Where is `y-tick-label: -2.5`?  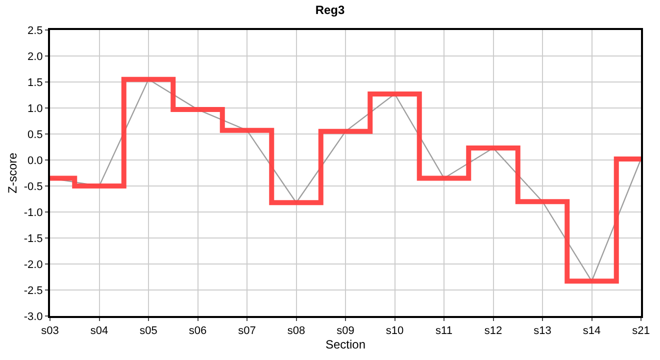
y-tick-label: -2.5 is located at coordinates (33, 290).